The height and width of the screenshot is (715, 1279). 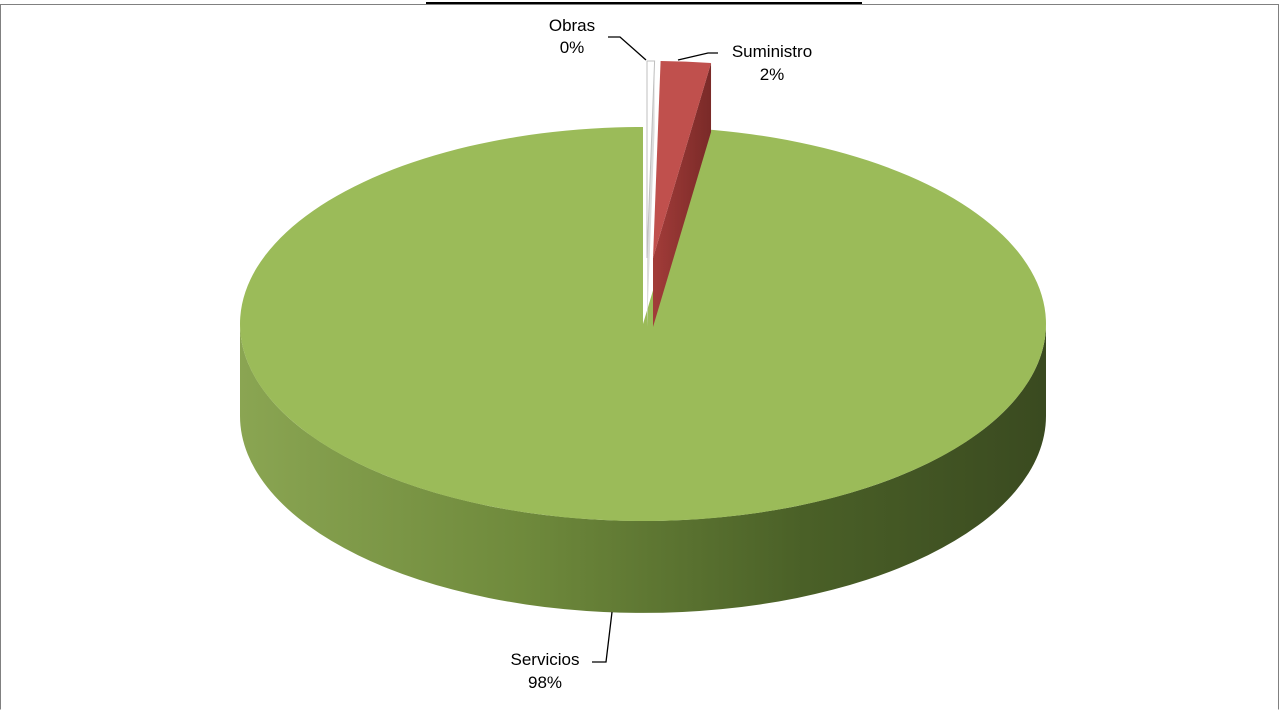 I want to click on label-servicios-percent: 98%, so click(x=545, y=682).